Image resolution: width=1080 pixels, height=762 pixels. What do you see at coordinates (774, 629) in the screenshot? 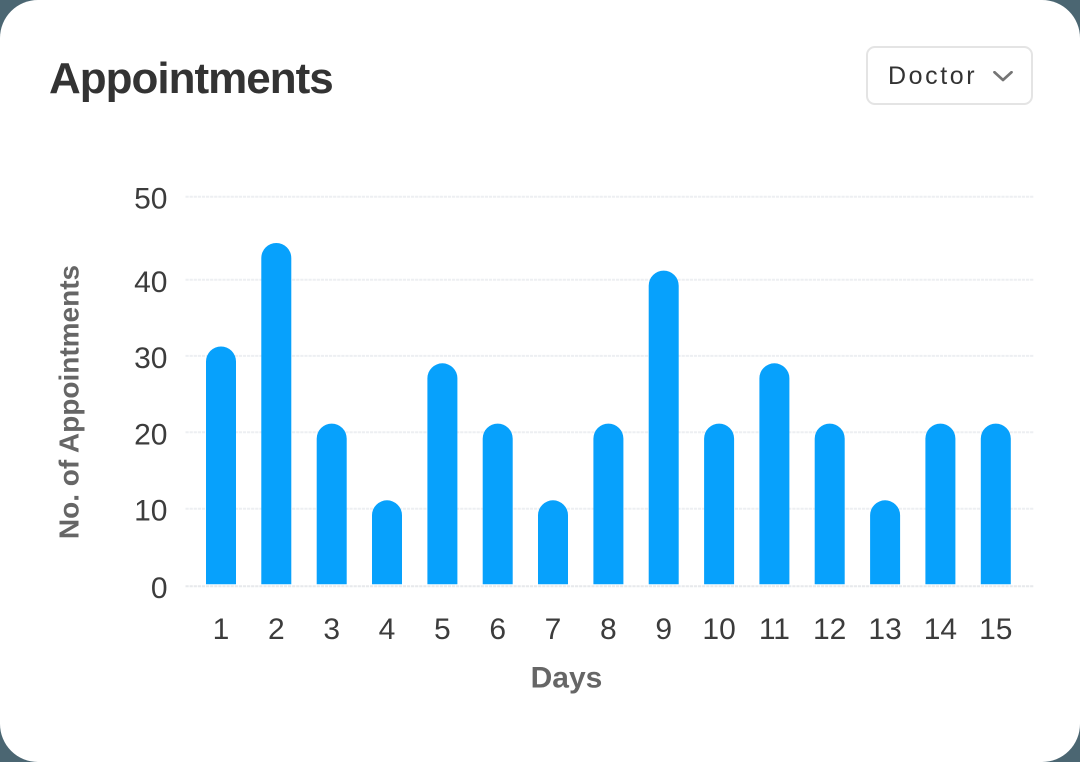
I see `svg-text: 11` at bounding box center [774, 629].